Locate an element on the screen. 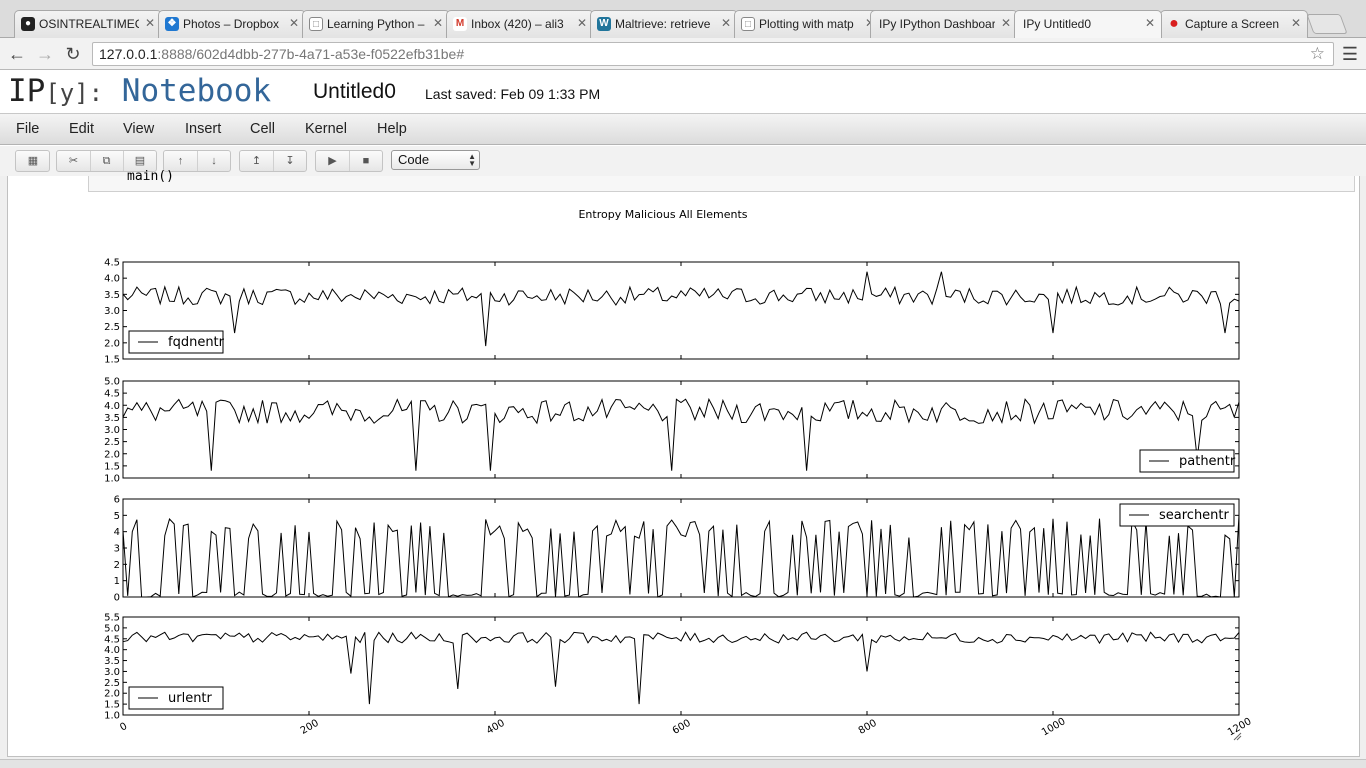  save-icon: ▦ is located at coordinates (33, 161).